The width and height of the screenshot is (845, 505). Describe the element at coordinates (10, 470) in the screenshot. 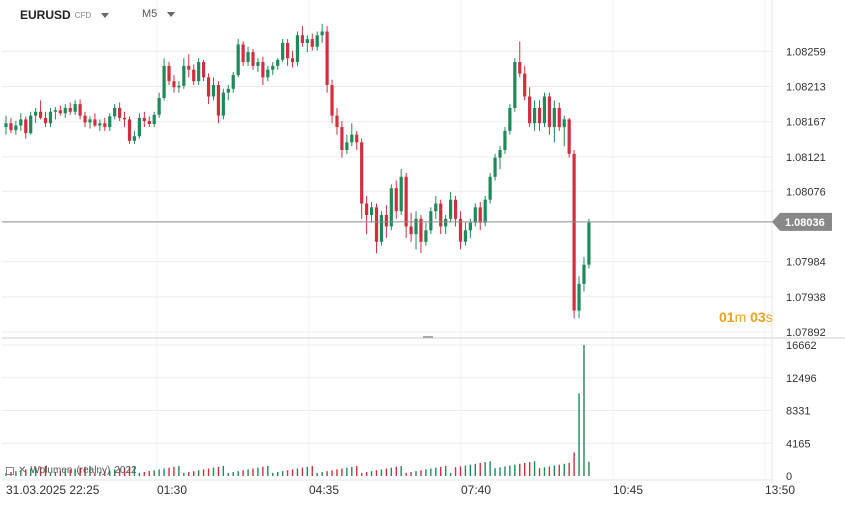

I see `settings-icon` at that location.